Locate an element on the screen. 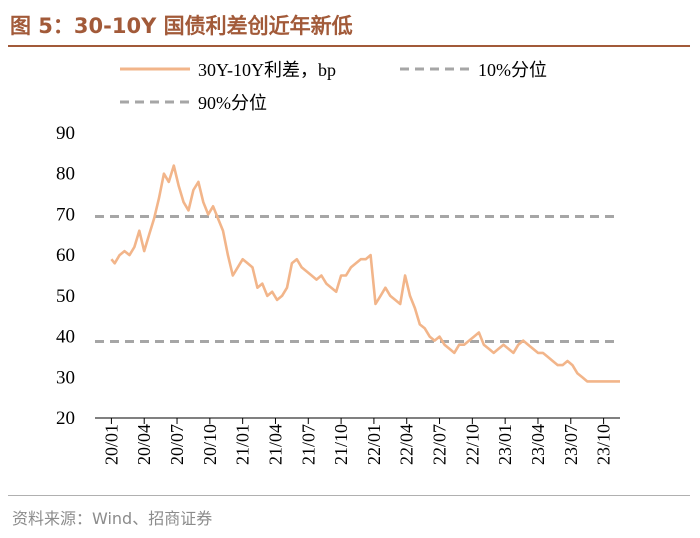 The width and height of the screenshot is (700, 538). x-tick-label: 20/07 is located at coordinates (177, 444).